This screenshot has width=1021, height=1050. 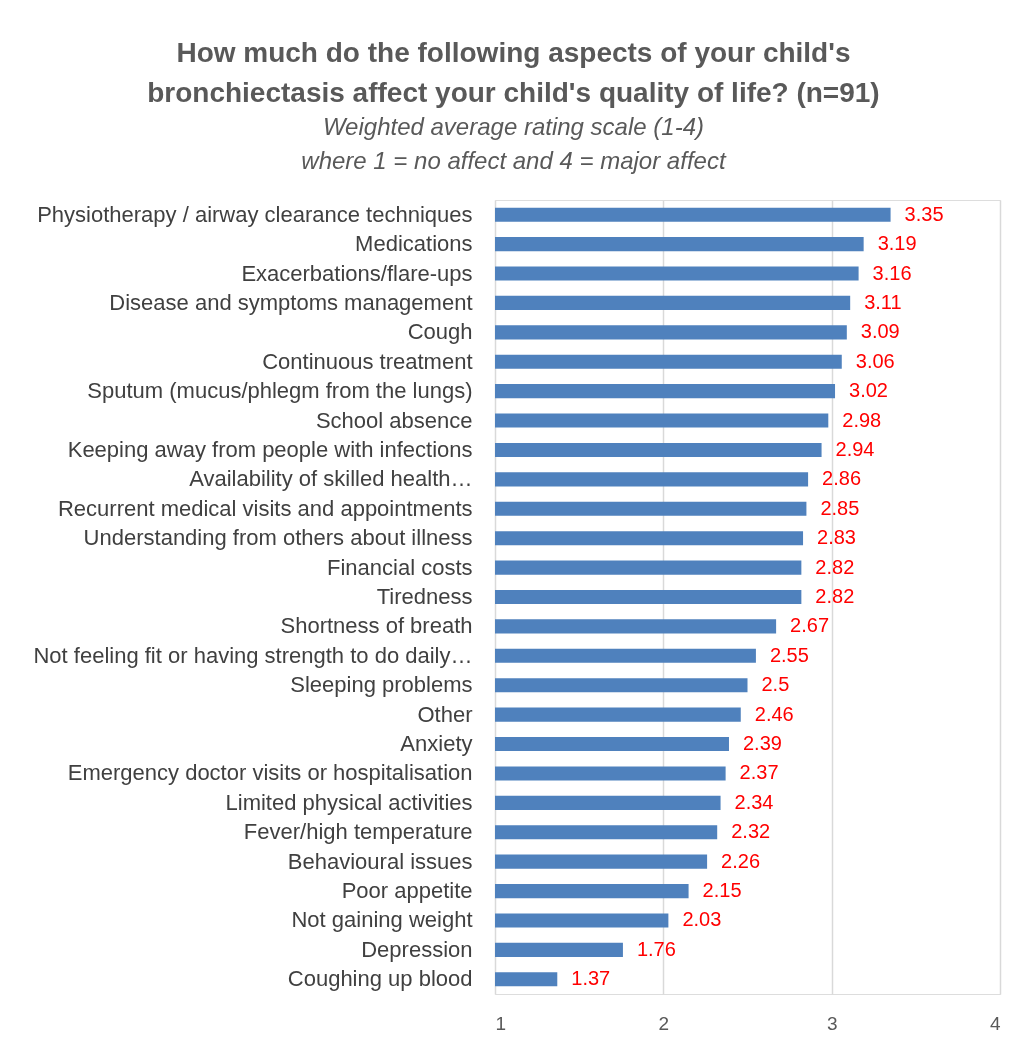 What do you see at coordinates (513, 72) in the screenshot?
I see `chart-title: How much do the following aspects of your child's bronchiectasis affect your child's quality of life? (n=91)` at bounding box center [513, 72].